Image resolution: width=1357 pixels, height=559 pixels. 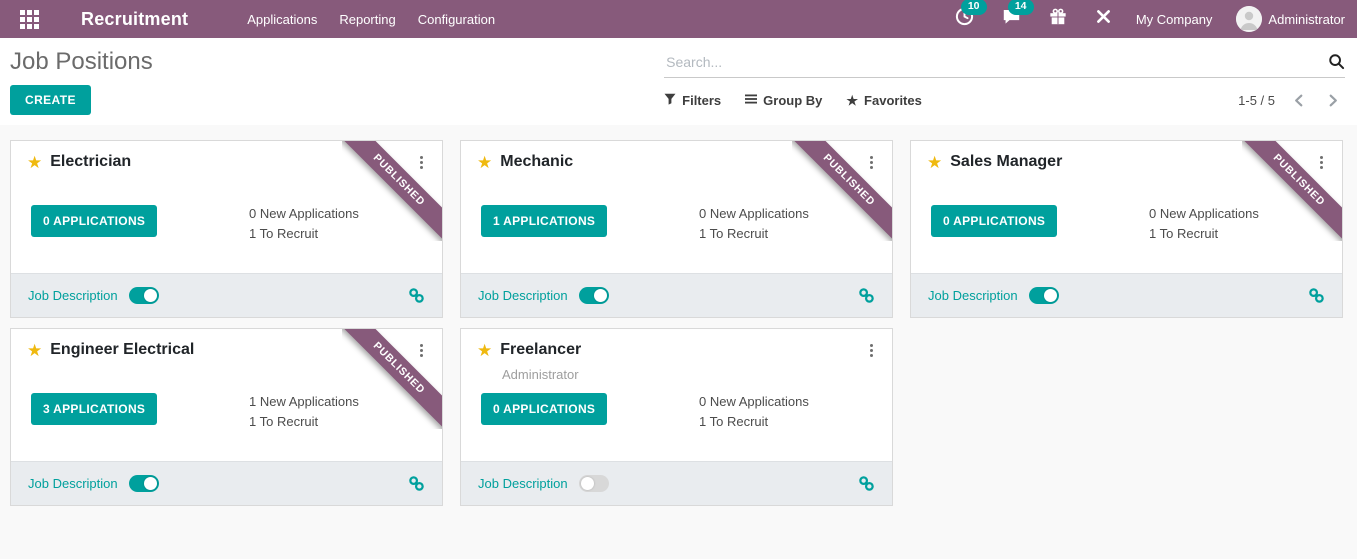 What do you see at coordinates (1103, 19) in the screenshot?
I see `tools-button` at bounding box center [1103, 19].